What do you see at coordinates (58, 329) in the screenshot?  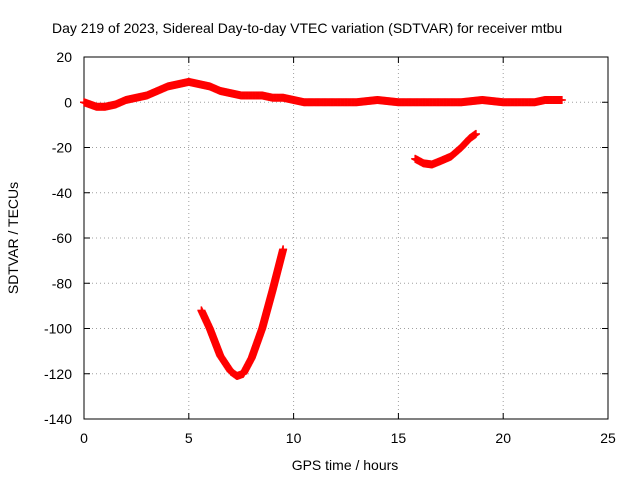 I see `y-tick-label: -100` at bounding box center [58, 329].